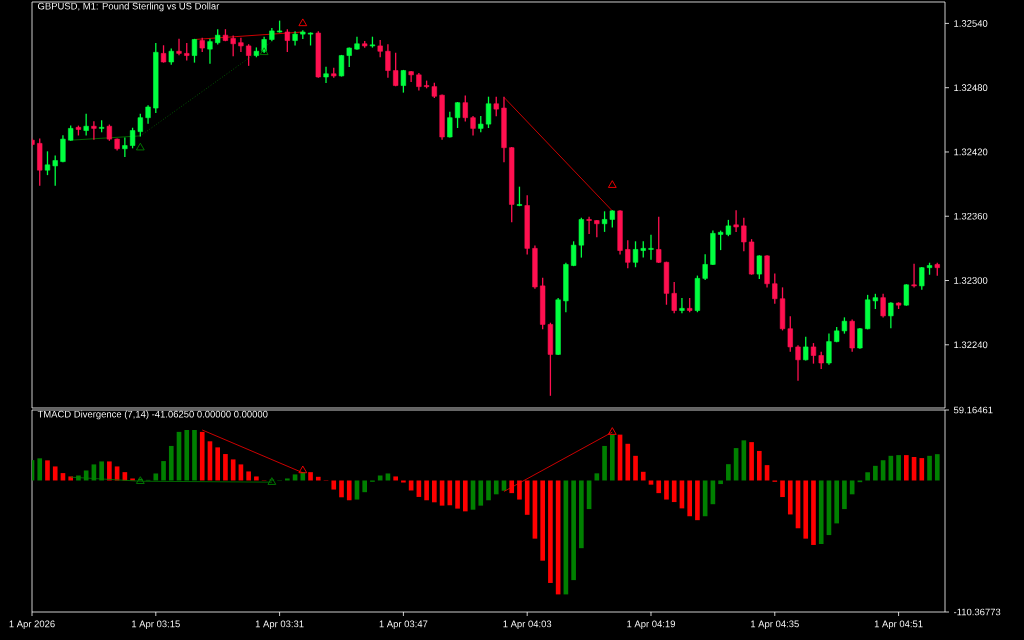  What do you see at coordinates (651, 625) in the screenshot?
I see `x-tick-label: 1 Apr 04:19` at bounding box center [651, 625].